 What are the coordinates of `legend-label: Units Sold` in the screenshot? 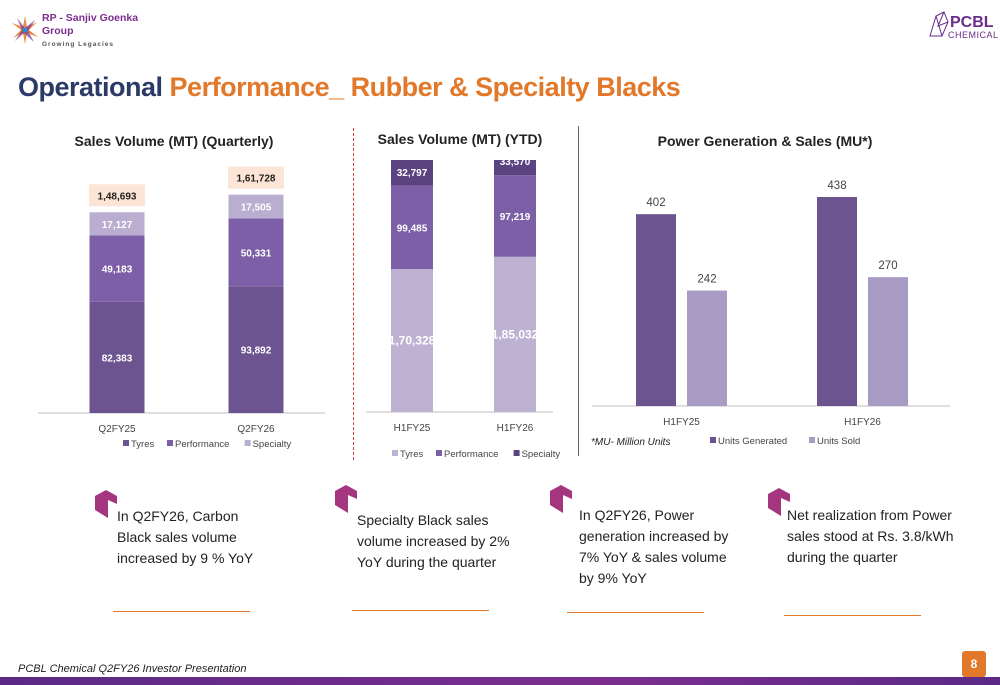 It's located at (838, 441).